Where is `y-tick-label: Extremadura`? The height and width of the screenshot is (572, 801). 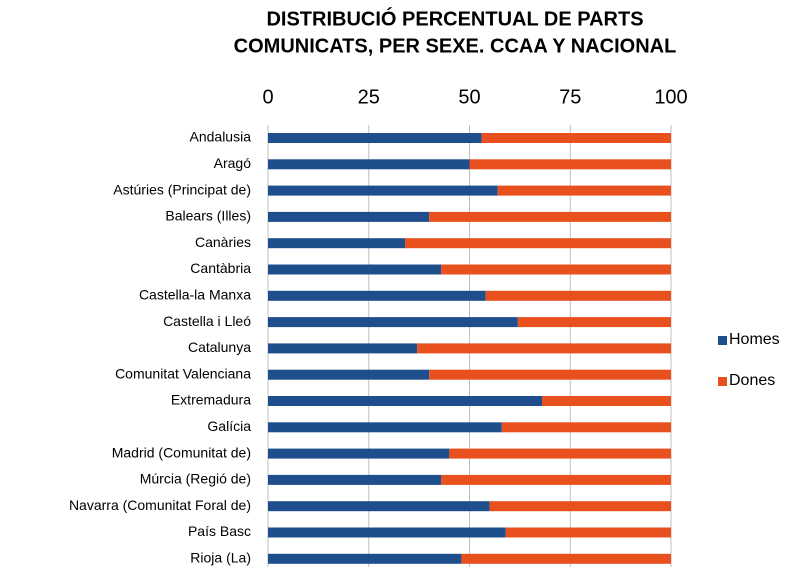 y-tick-label: Extremadura is located at coordinates (211, 400).